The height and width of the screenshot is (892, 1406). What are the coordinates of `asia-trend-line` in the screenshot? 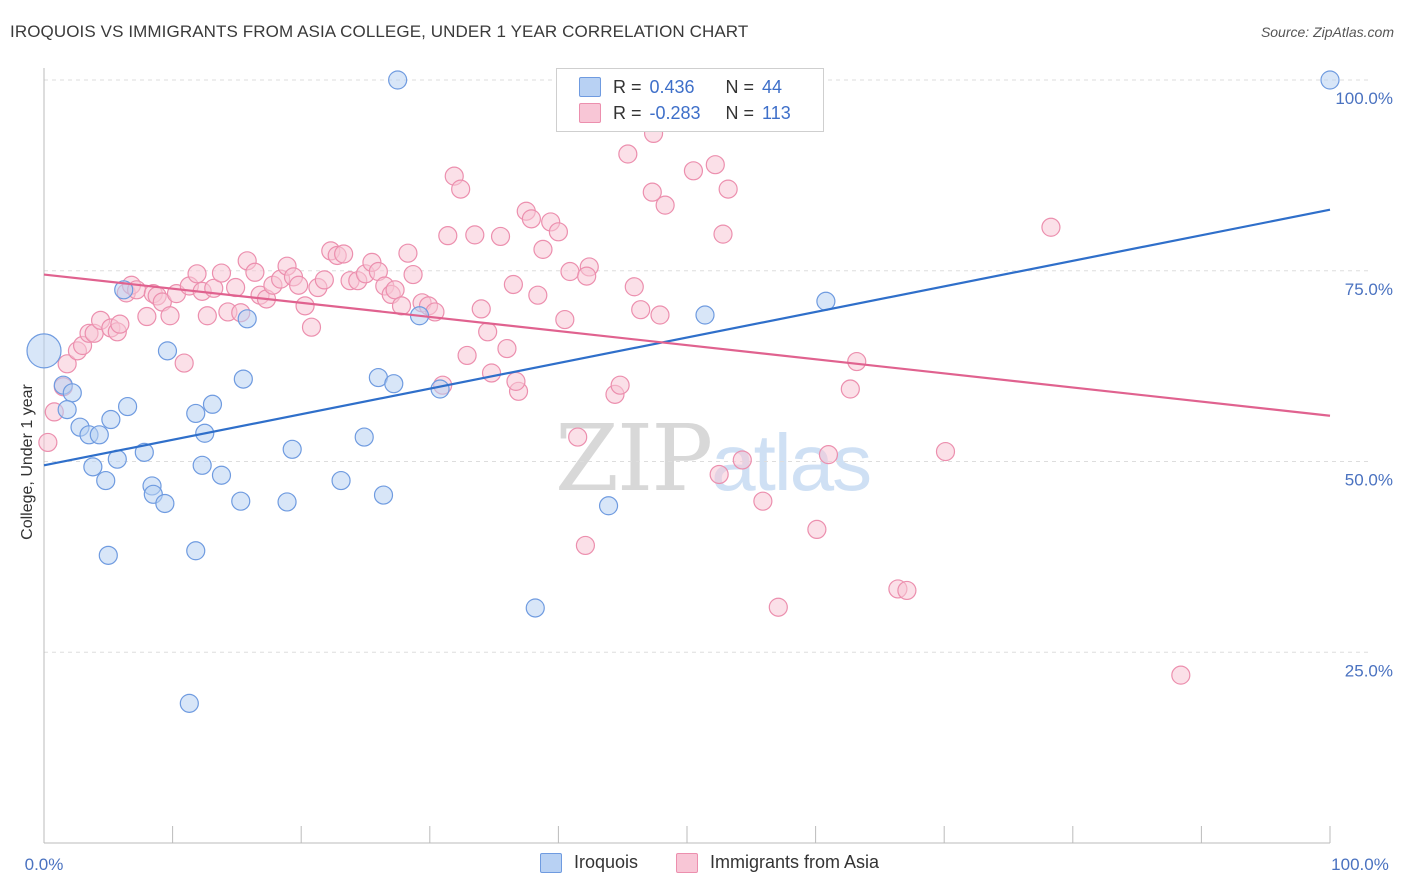 It's located at (687, 345).